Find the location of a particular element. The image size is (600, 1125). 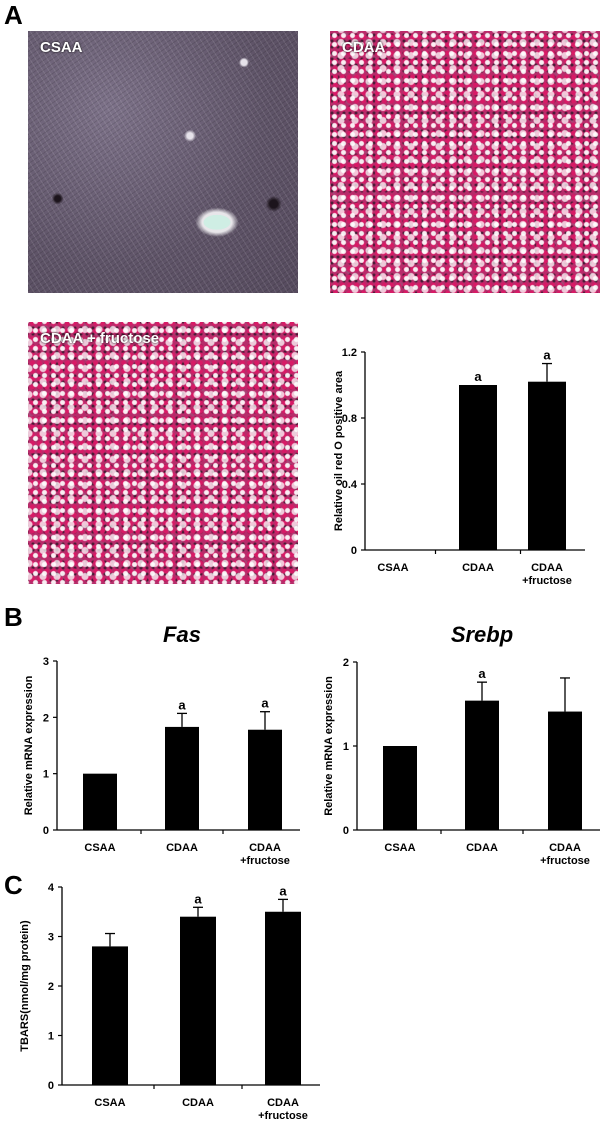

micrograph-label: CDAA is located at coordinates (364, 47).